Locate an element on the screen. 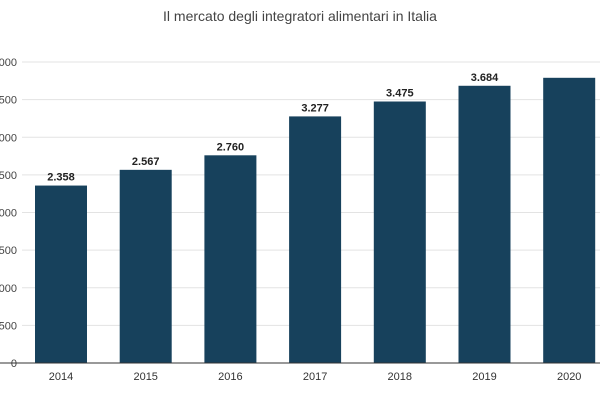 The height and width of the screenshot is (400, 600). x-tick-label: 2020 is located at coordinates (569, 377).